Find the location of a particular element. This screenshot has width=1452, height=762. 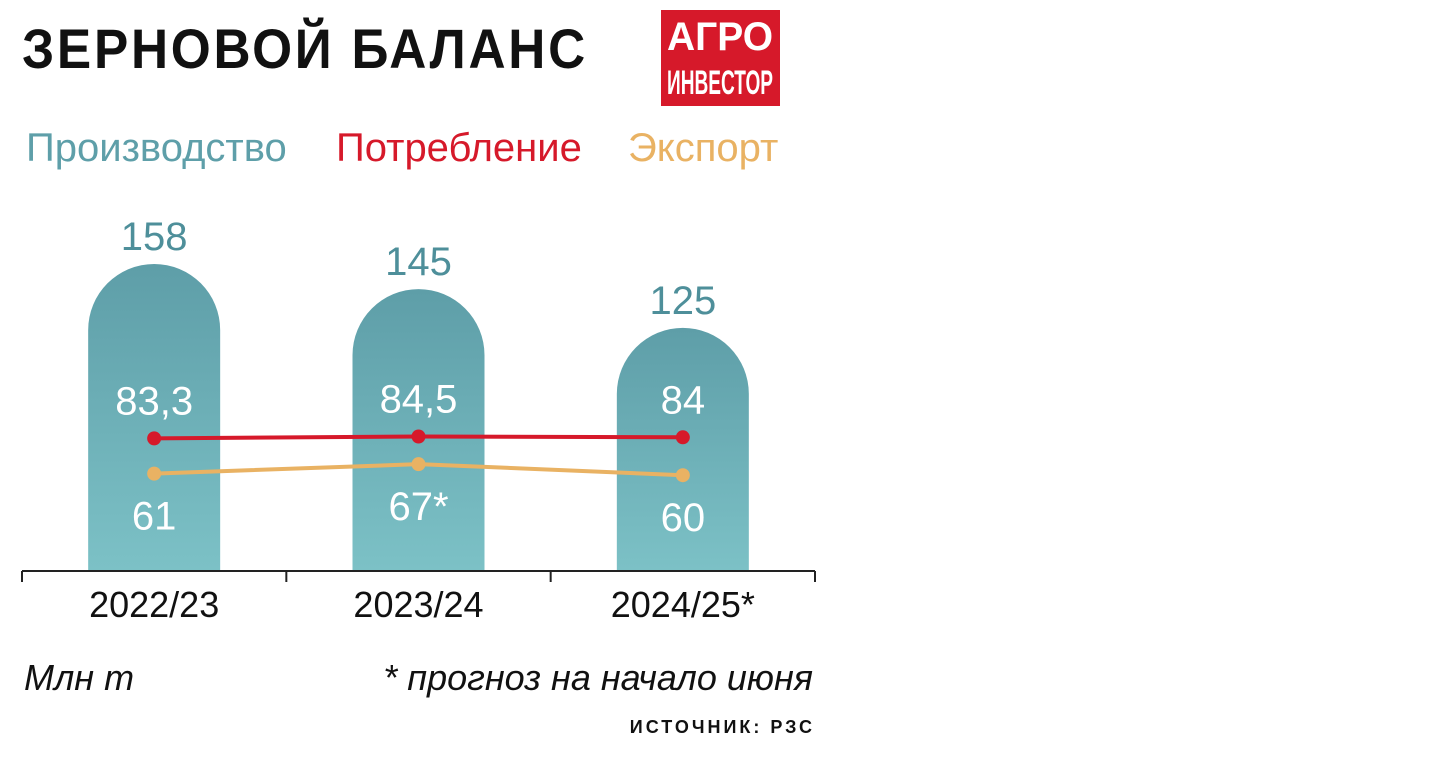

legend-label: Производство is located at coordinates (156, 148).